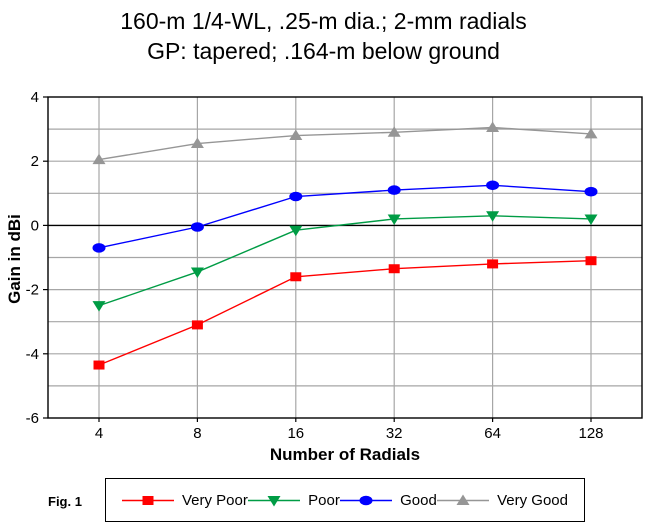  Describe the element at coordinates (215, 500) in the screenshot. I see `legend-label: Very Poor` at that location.